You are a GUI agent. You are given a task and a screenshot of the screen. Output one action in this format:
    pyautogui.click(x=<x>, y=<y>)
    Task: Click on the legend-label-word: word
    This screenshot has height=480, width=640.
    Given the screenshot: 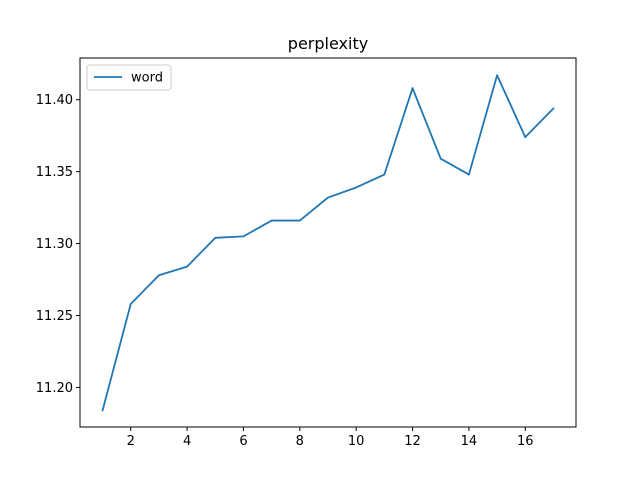 What is the action you would take?
    pyautogui.click(x=147, y=78)
    